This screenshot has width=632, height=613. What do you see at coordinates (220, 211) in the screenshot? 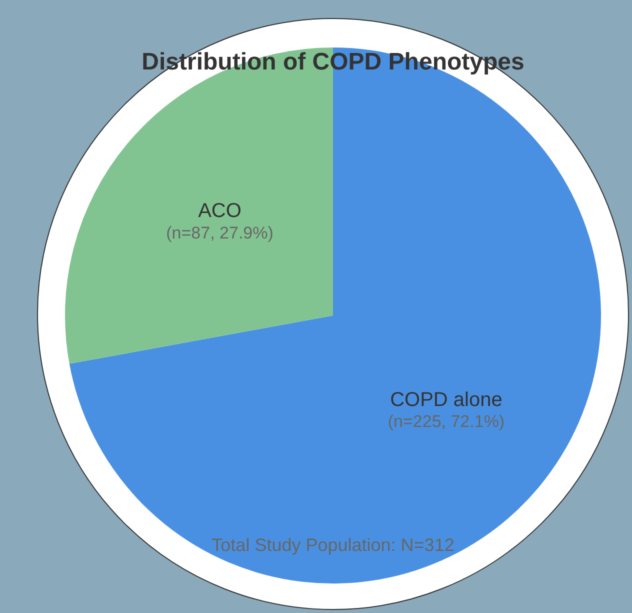
I see `slice-label: ACO` at bounding box center [220, 211].